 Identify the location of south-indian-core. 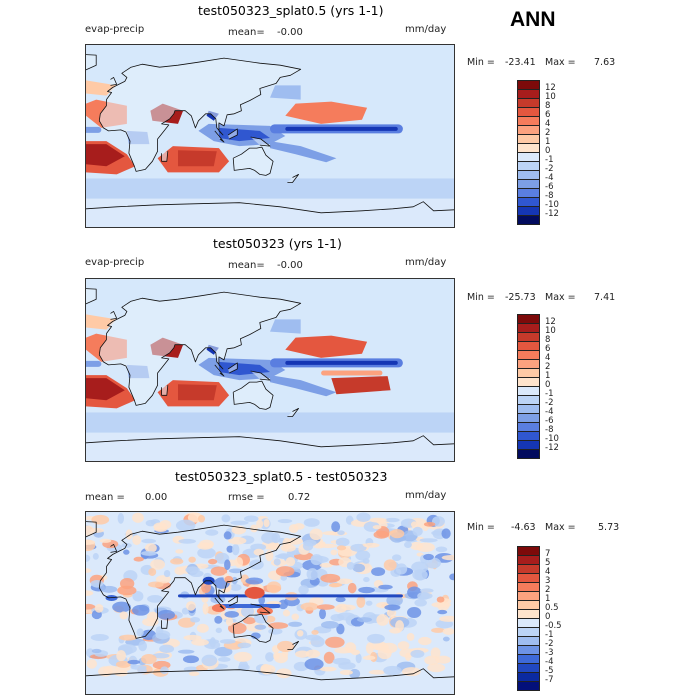
(197, 392).